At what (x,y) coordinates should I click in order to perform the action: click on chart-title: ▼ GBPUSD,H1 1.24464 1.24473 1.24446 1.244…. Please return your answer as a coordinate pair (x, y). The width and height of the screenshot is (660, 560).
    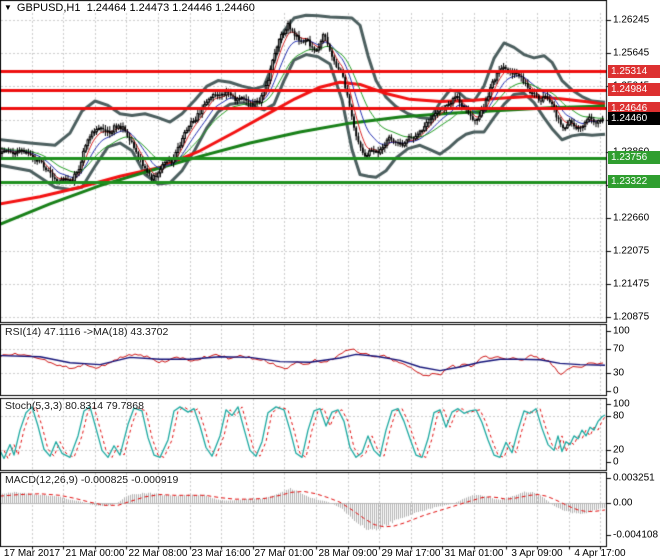
    Looking at the image, I should click on (129, 8).